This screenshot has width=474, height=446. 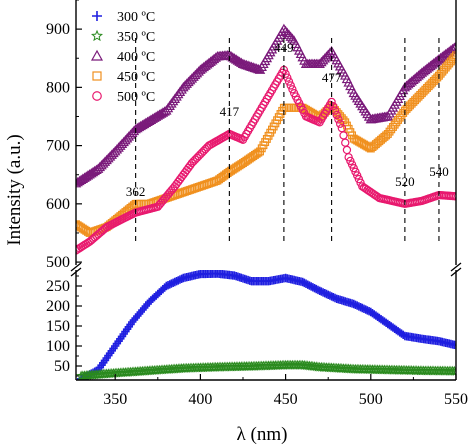 What do you see at coordinates (58, 306) in the screenshot?
I see `y-tick-label-lower: 200` at bounding box center [58, 306].